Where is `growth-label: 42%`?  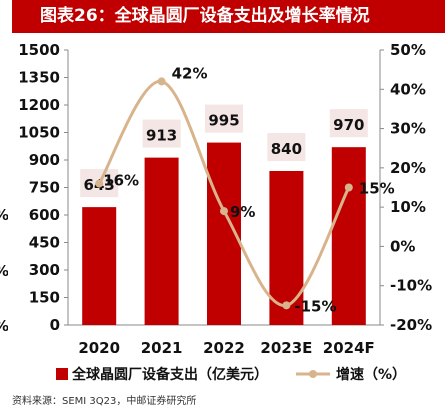
growth-label: 42% is located at coordinates (190, 73).